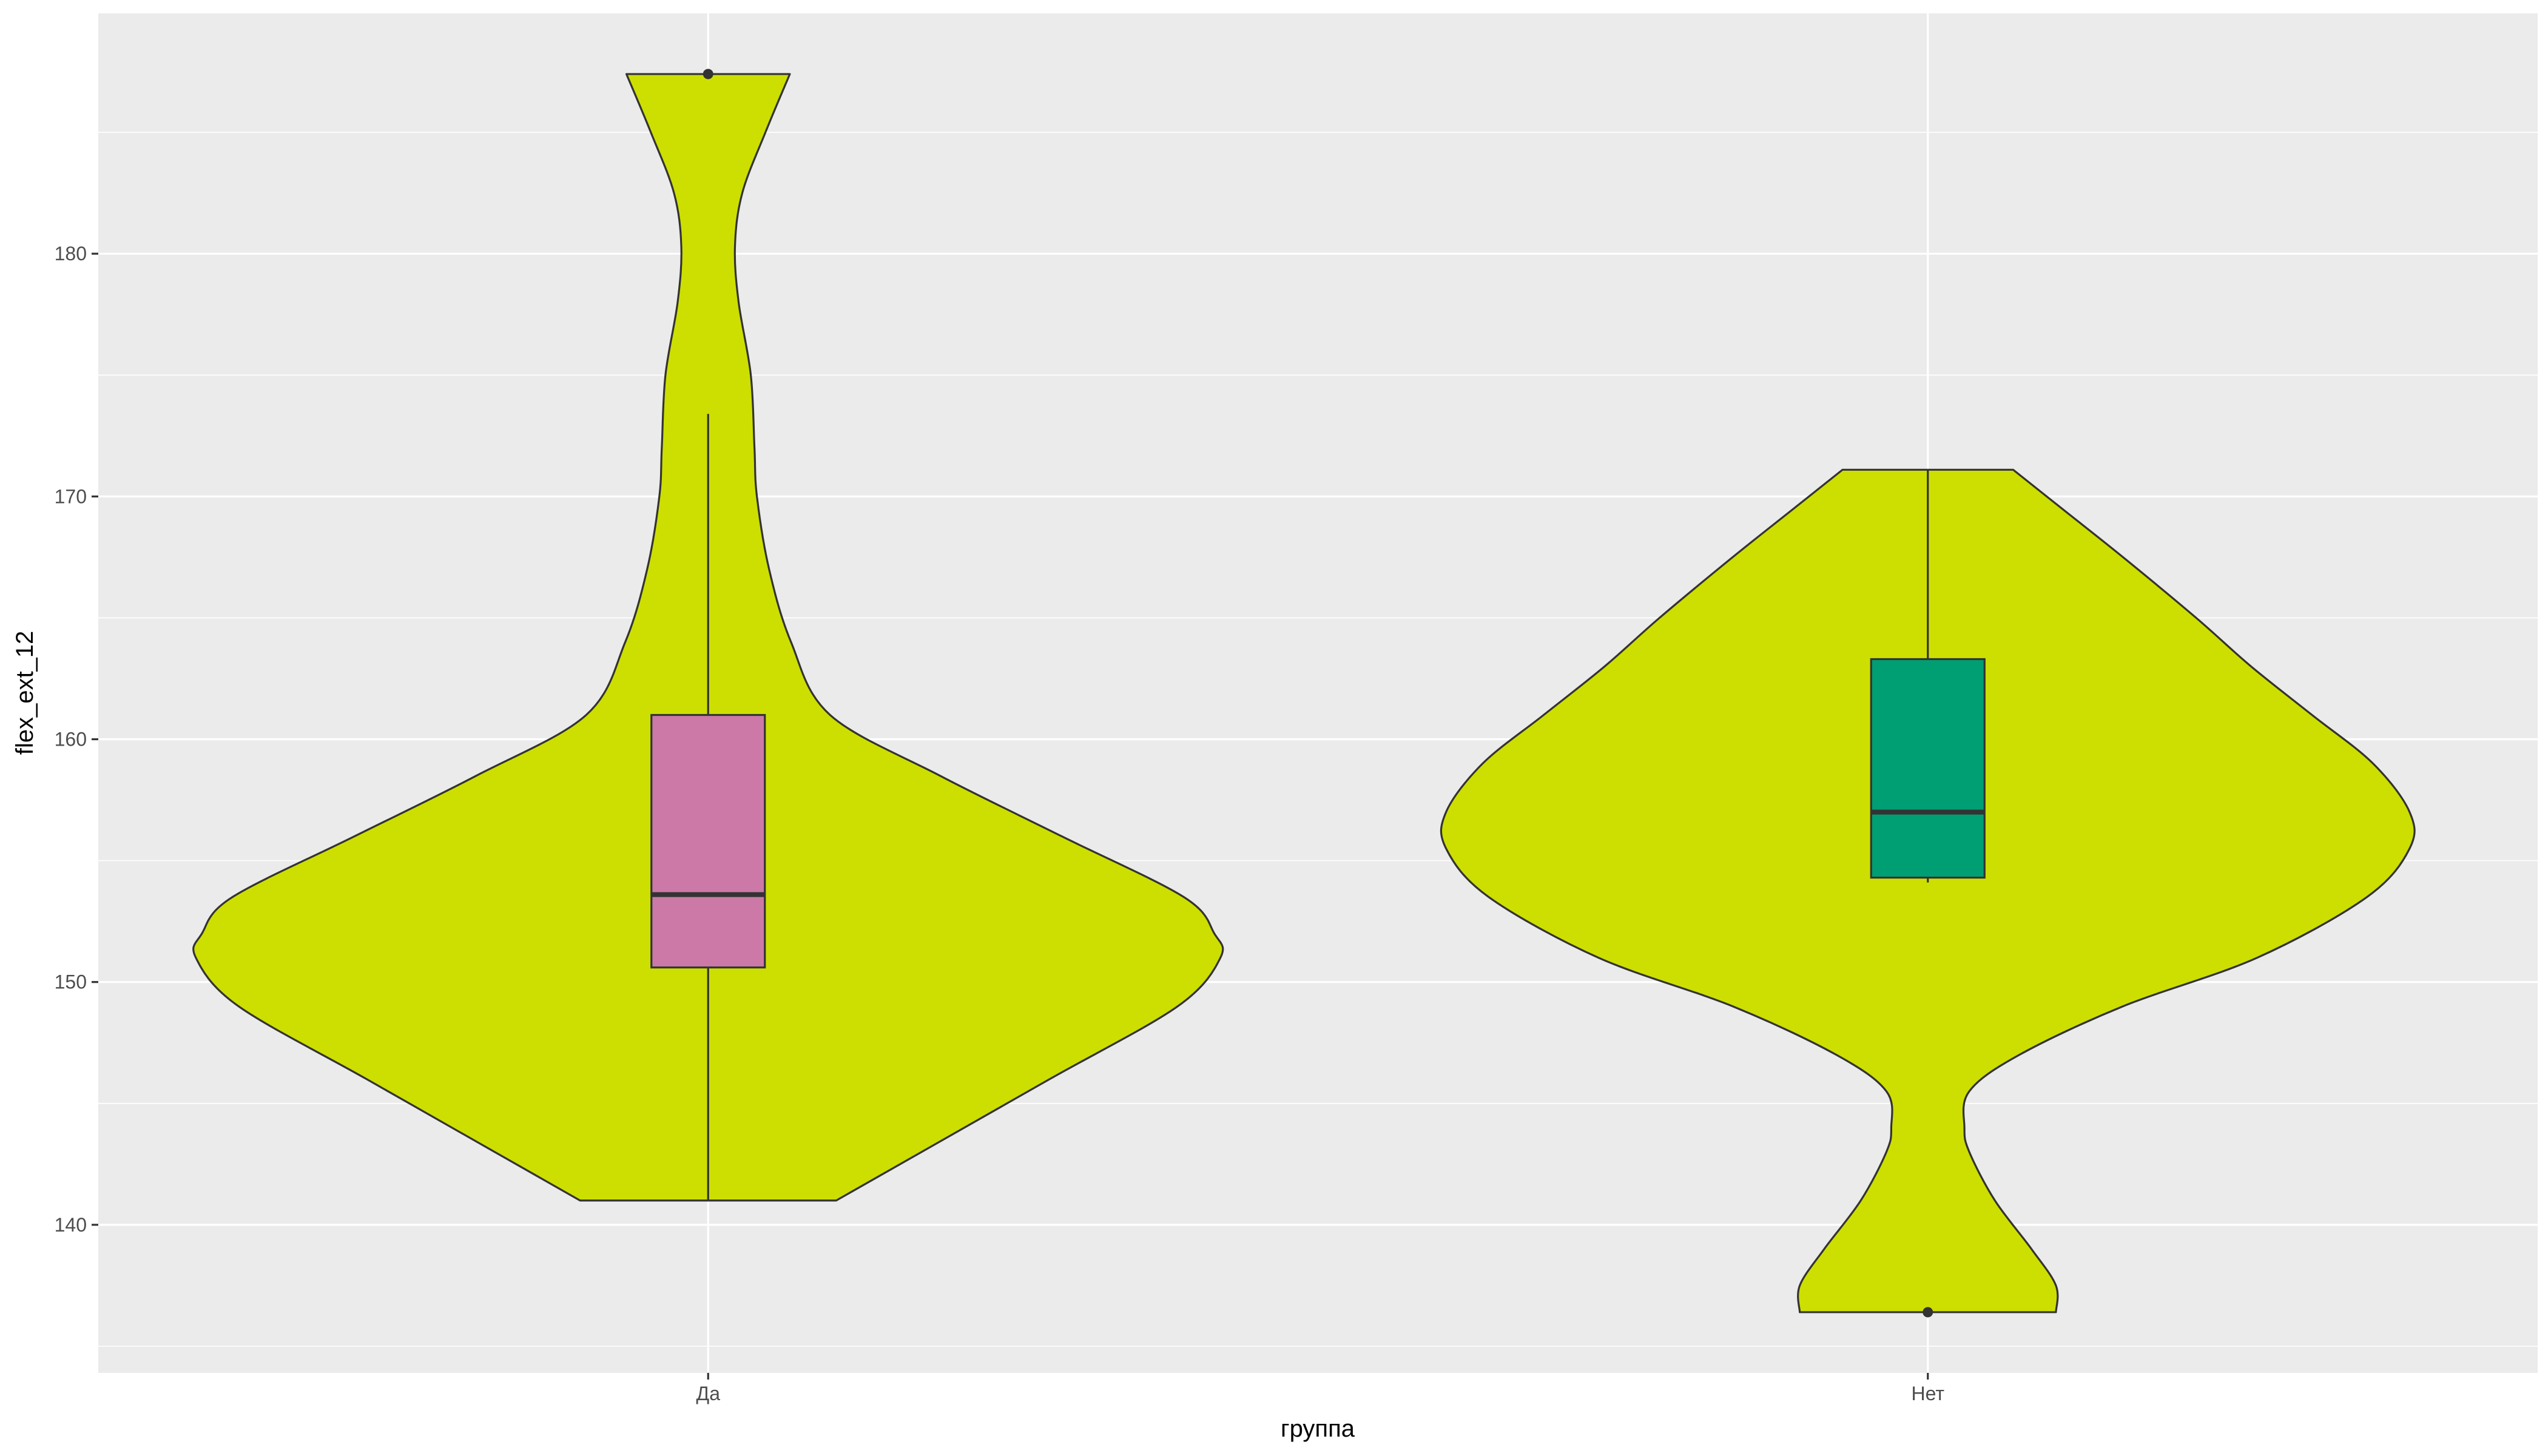 Image resolution: width=2548 pixels, height=1456 pixels. I want to click on x-axis-title: группа, so click(1318, 1428).